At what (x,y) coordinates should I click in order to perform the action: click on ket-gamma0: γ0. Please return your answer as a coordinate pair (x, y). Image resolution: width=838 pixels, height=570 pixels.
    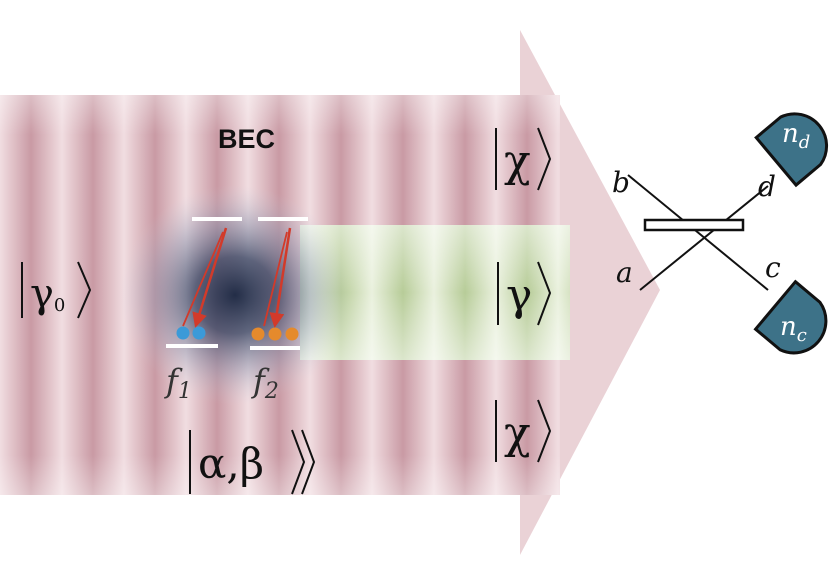
    Looking at the image, I should click on (56, 290).